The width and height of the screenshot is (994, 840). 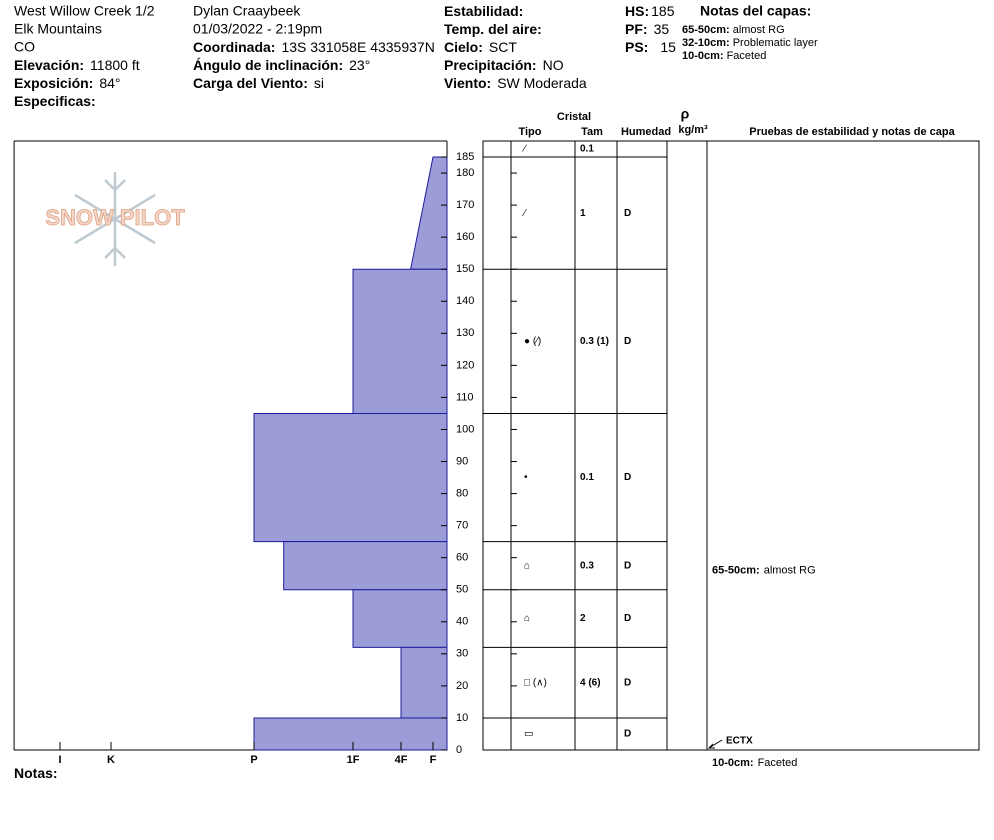 What do you see at coordinates (583, 618) in the screenshot?
I see `crystal-size: 2` at bounding box center [583, 618].